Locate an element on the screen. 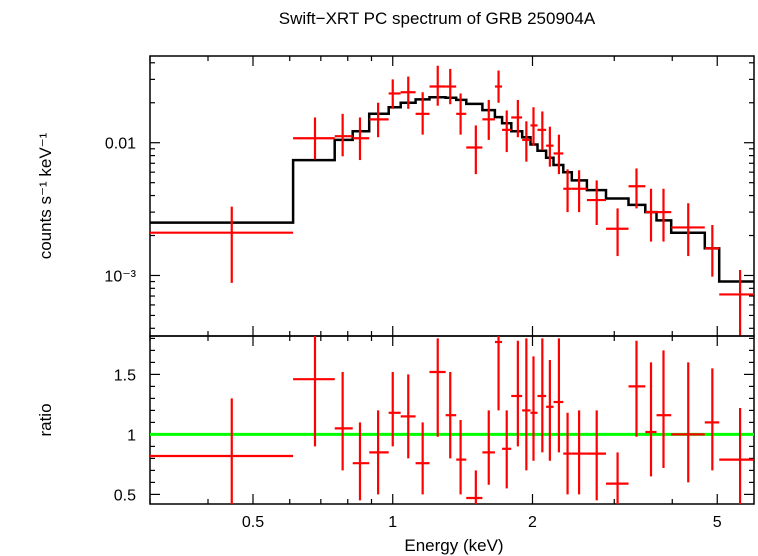 The height and width of the screenshot is (556, 758). x-axis-label: Energy (keV) is located at coordinates (453, 545).